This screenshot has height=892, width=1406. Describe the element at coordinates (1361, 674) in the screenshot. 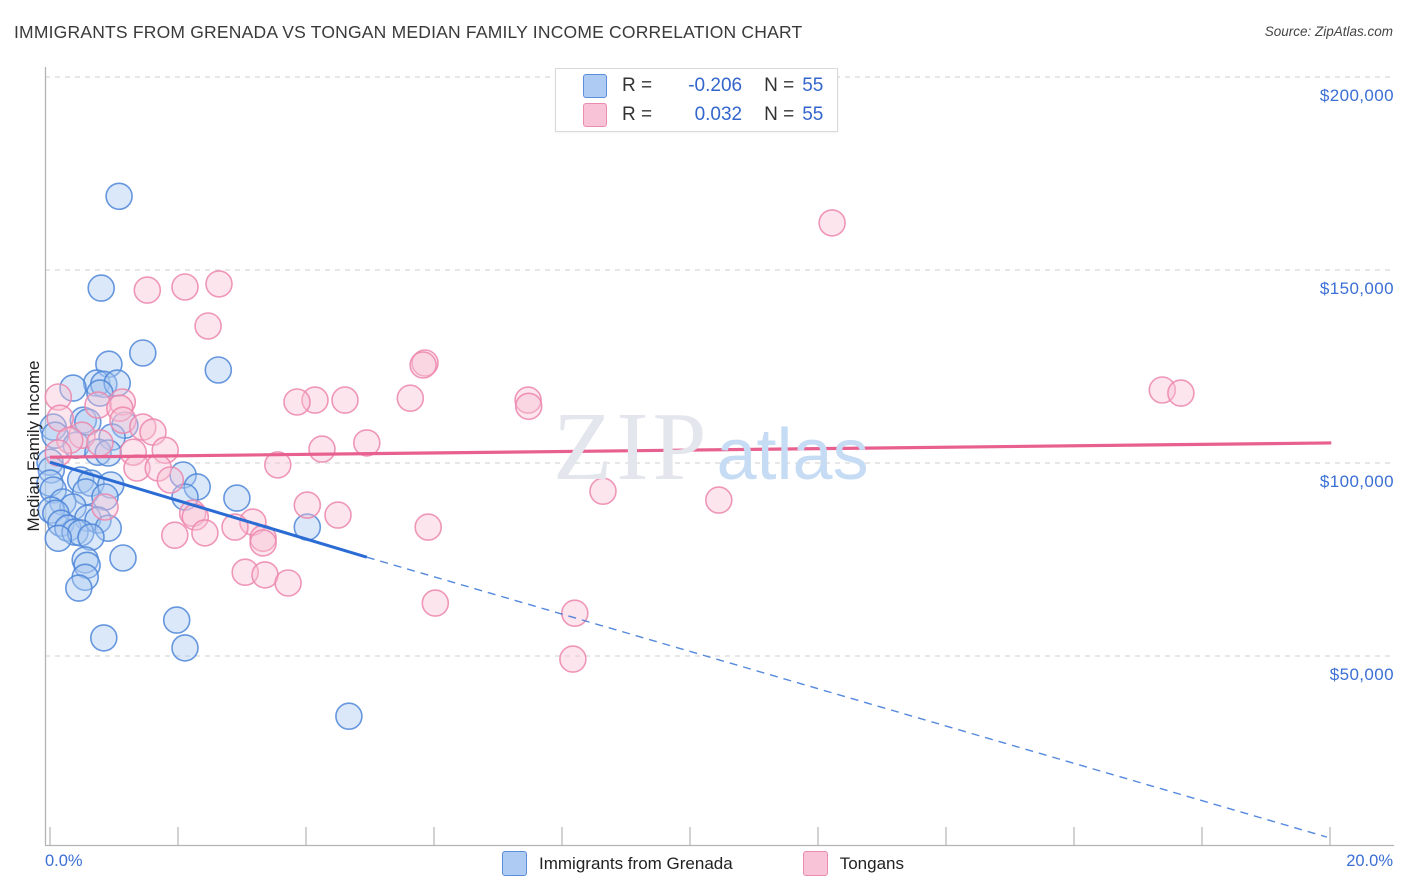

I see `y-axis-tick-label: $50,000` at that location.